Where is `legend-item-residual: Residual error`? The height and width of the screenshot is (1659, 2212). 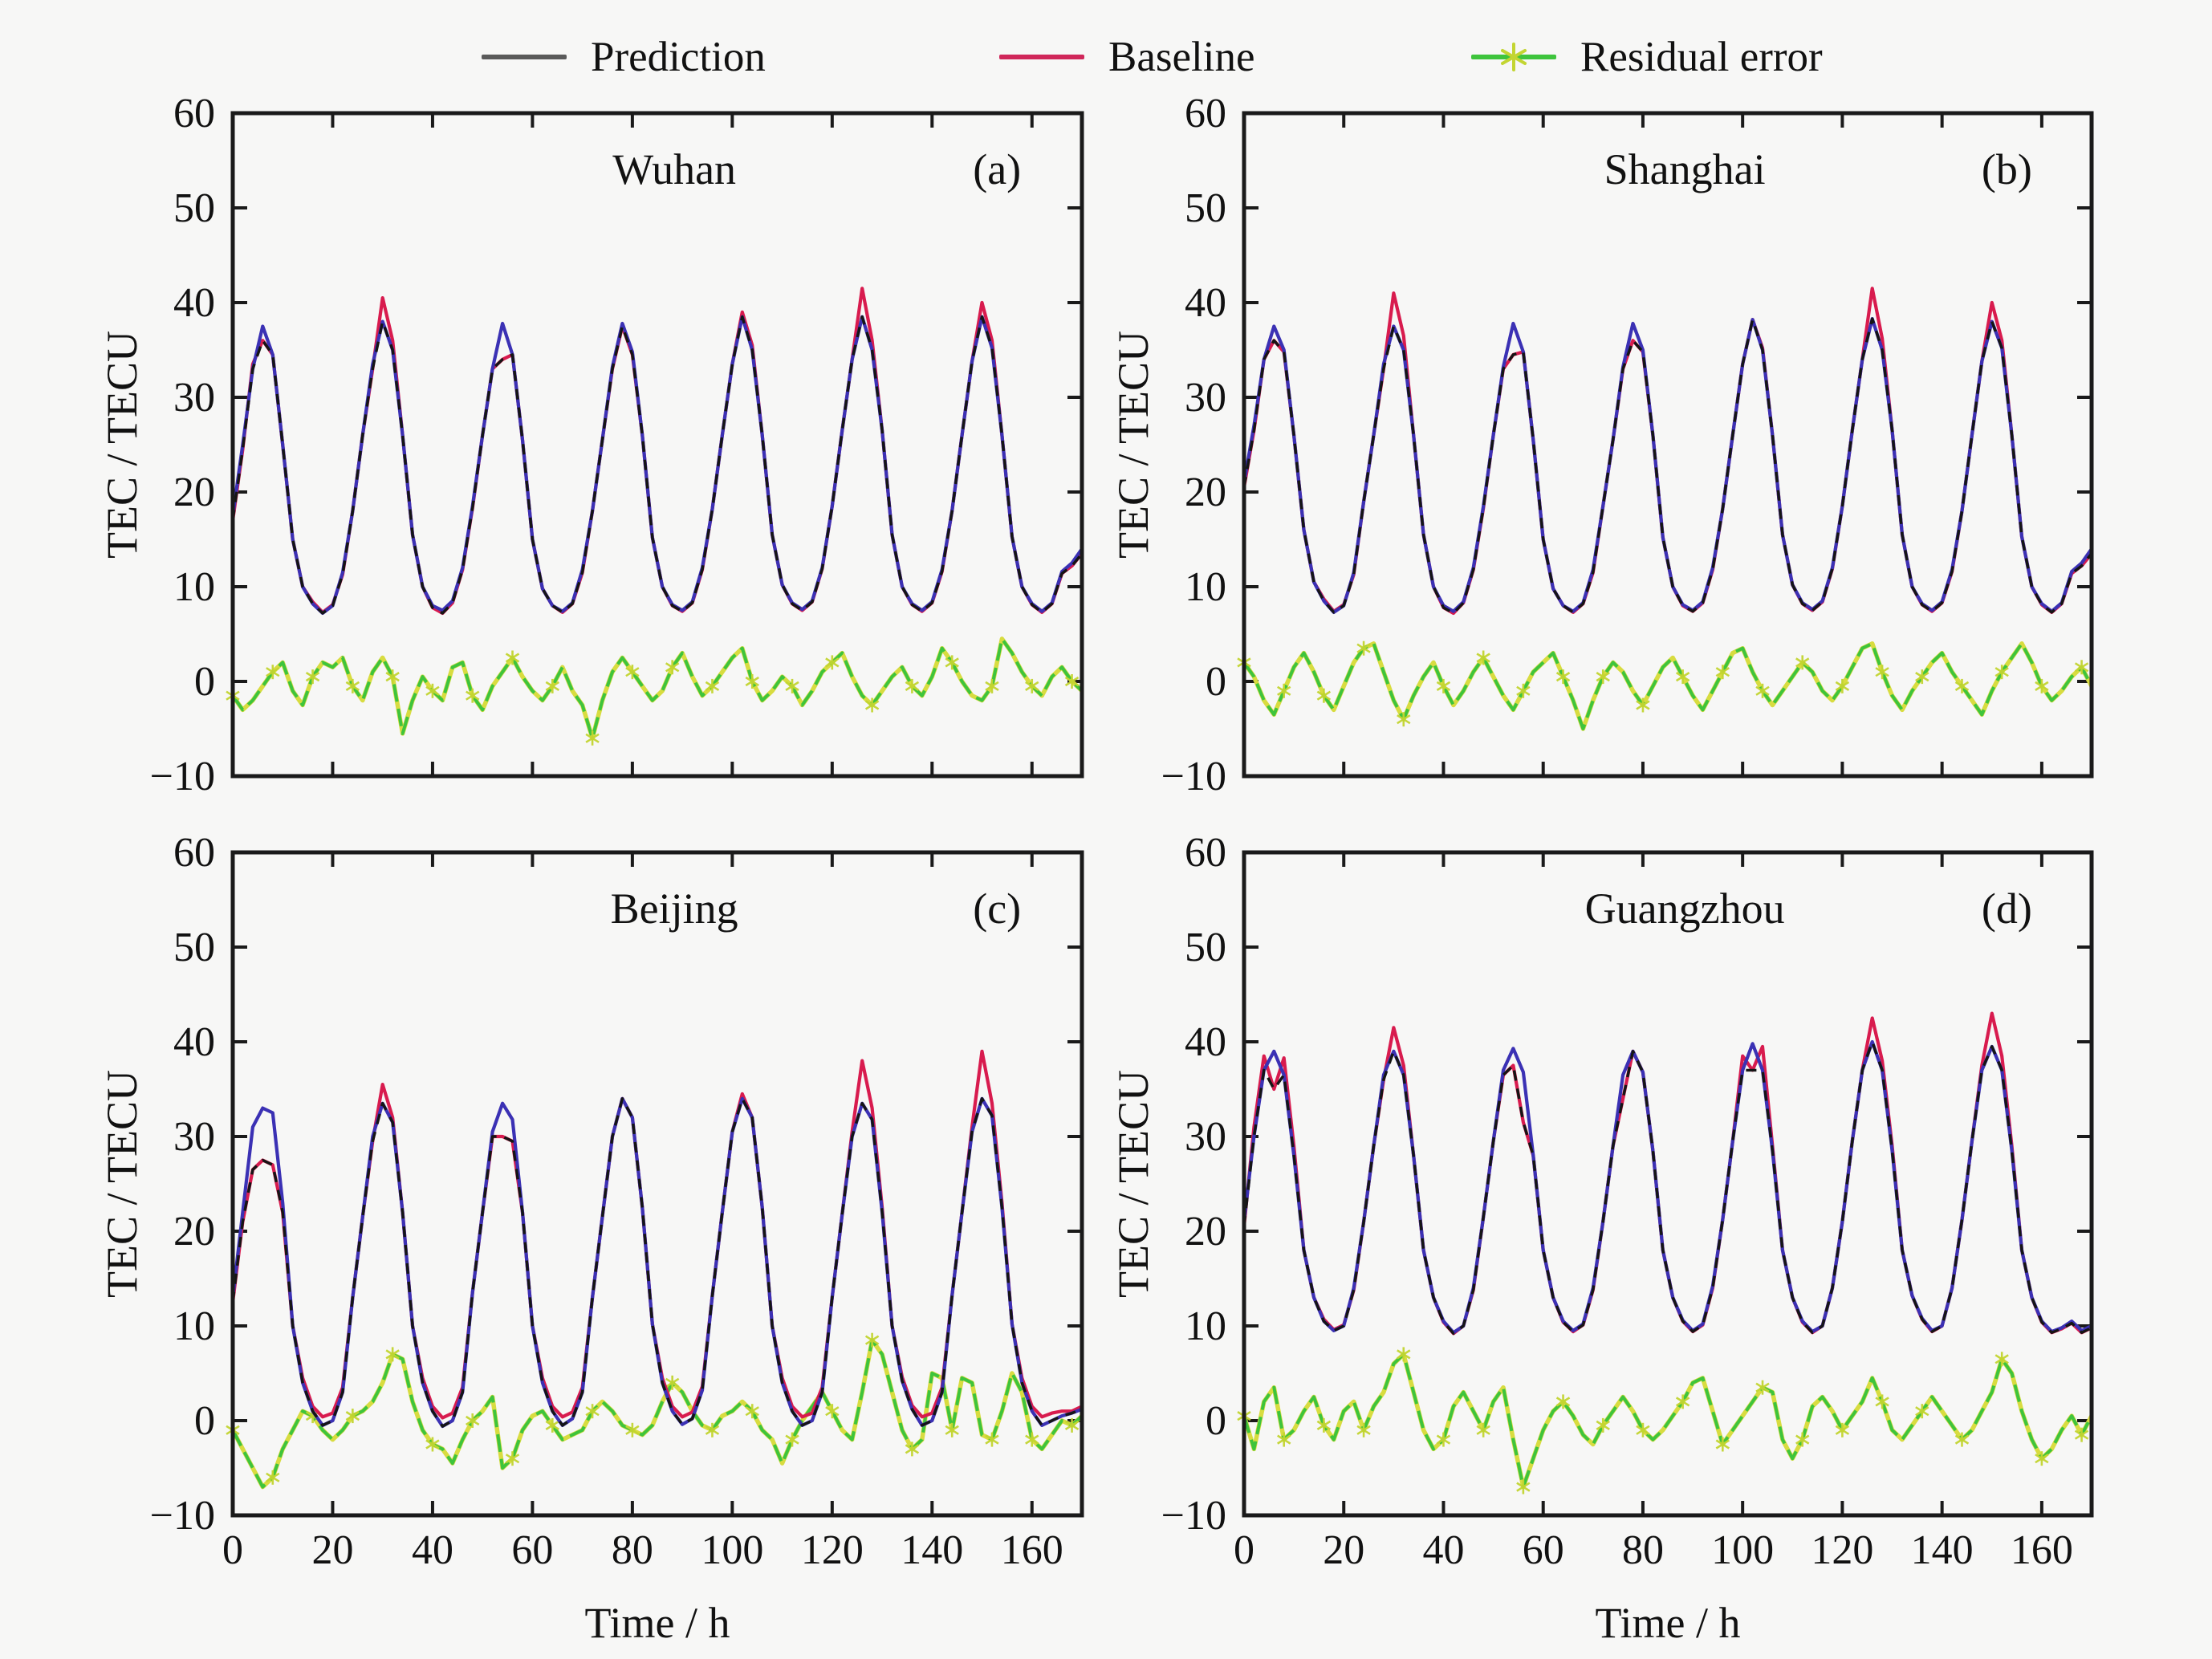
legend-item-residual: Residual error is located at coordinates (1647, 57).